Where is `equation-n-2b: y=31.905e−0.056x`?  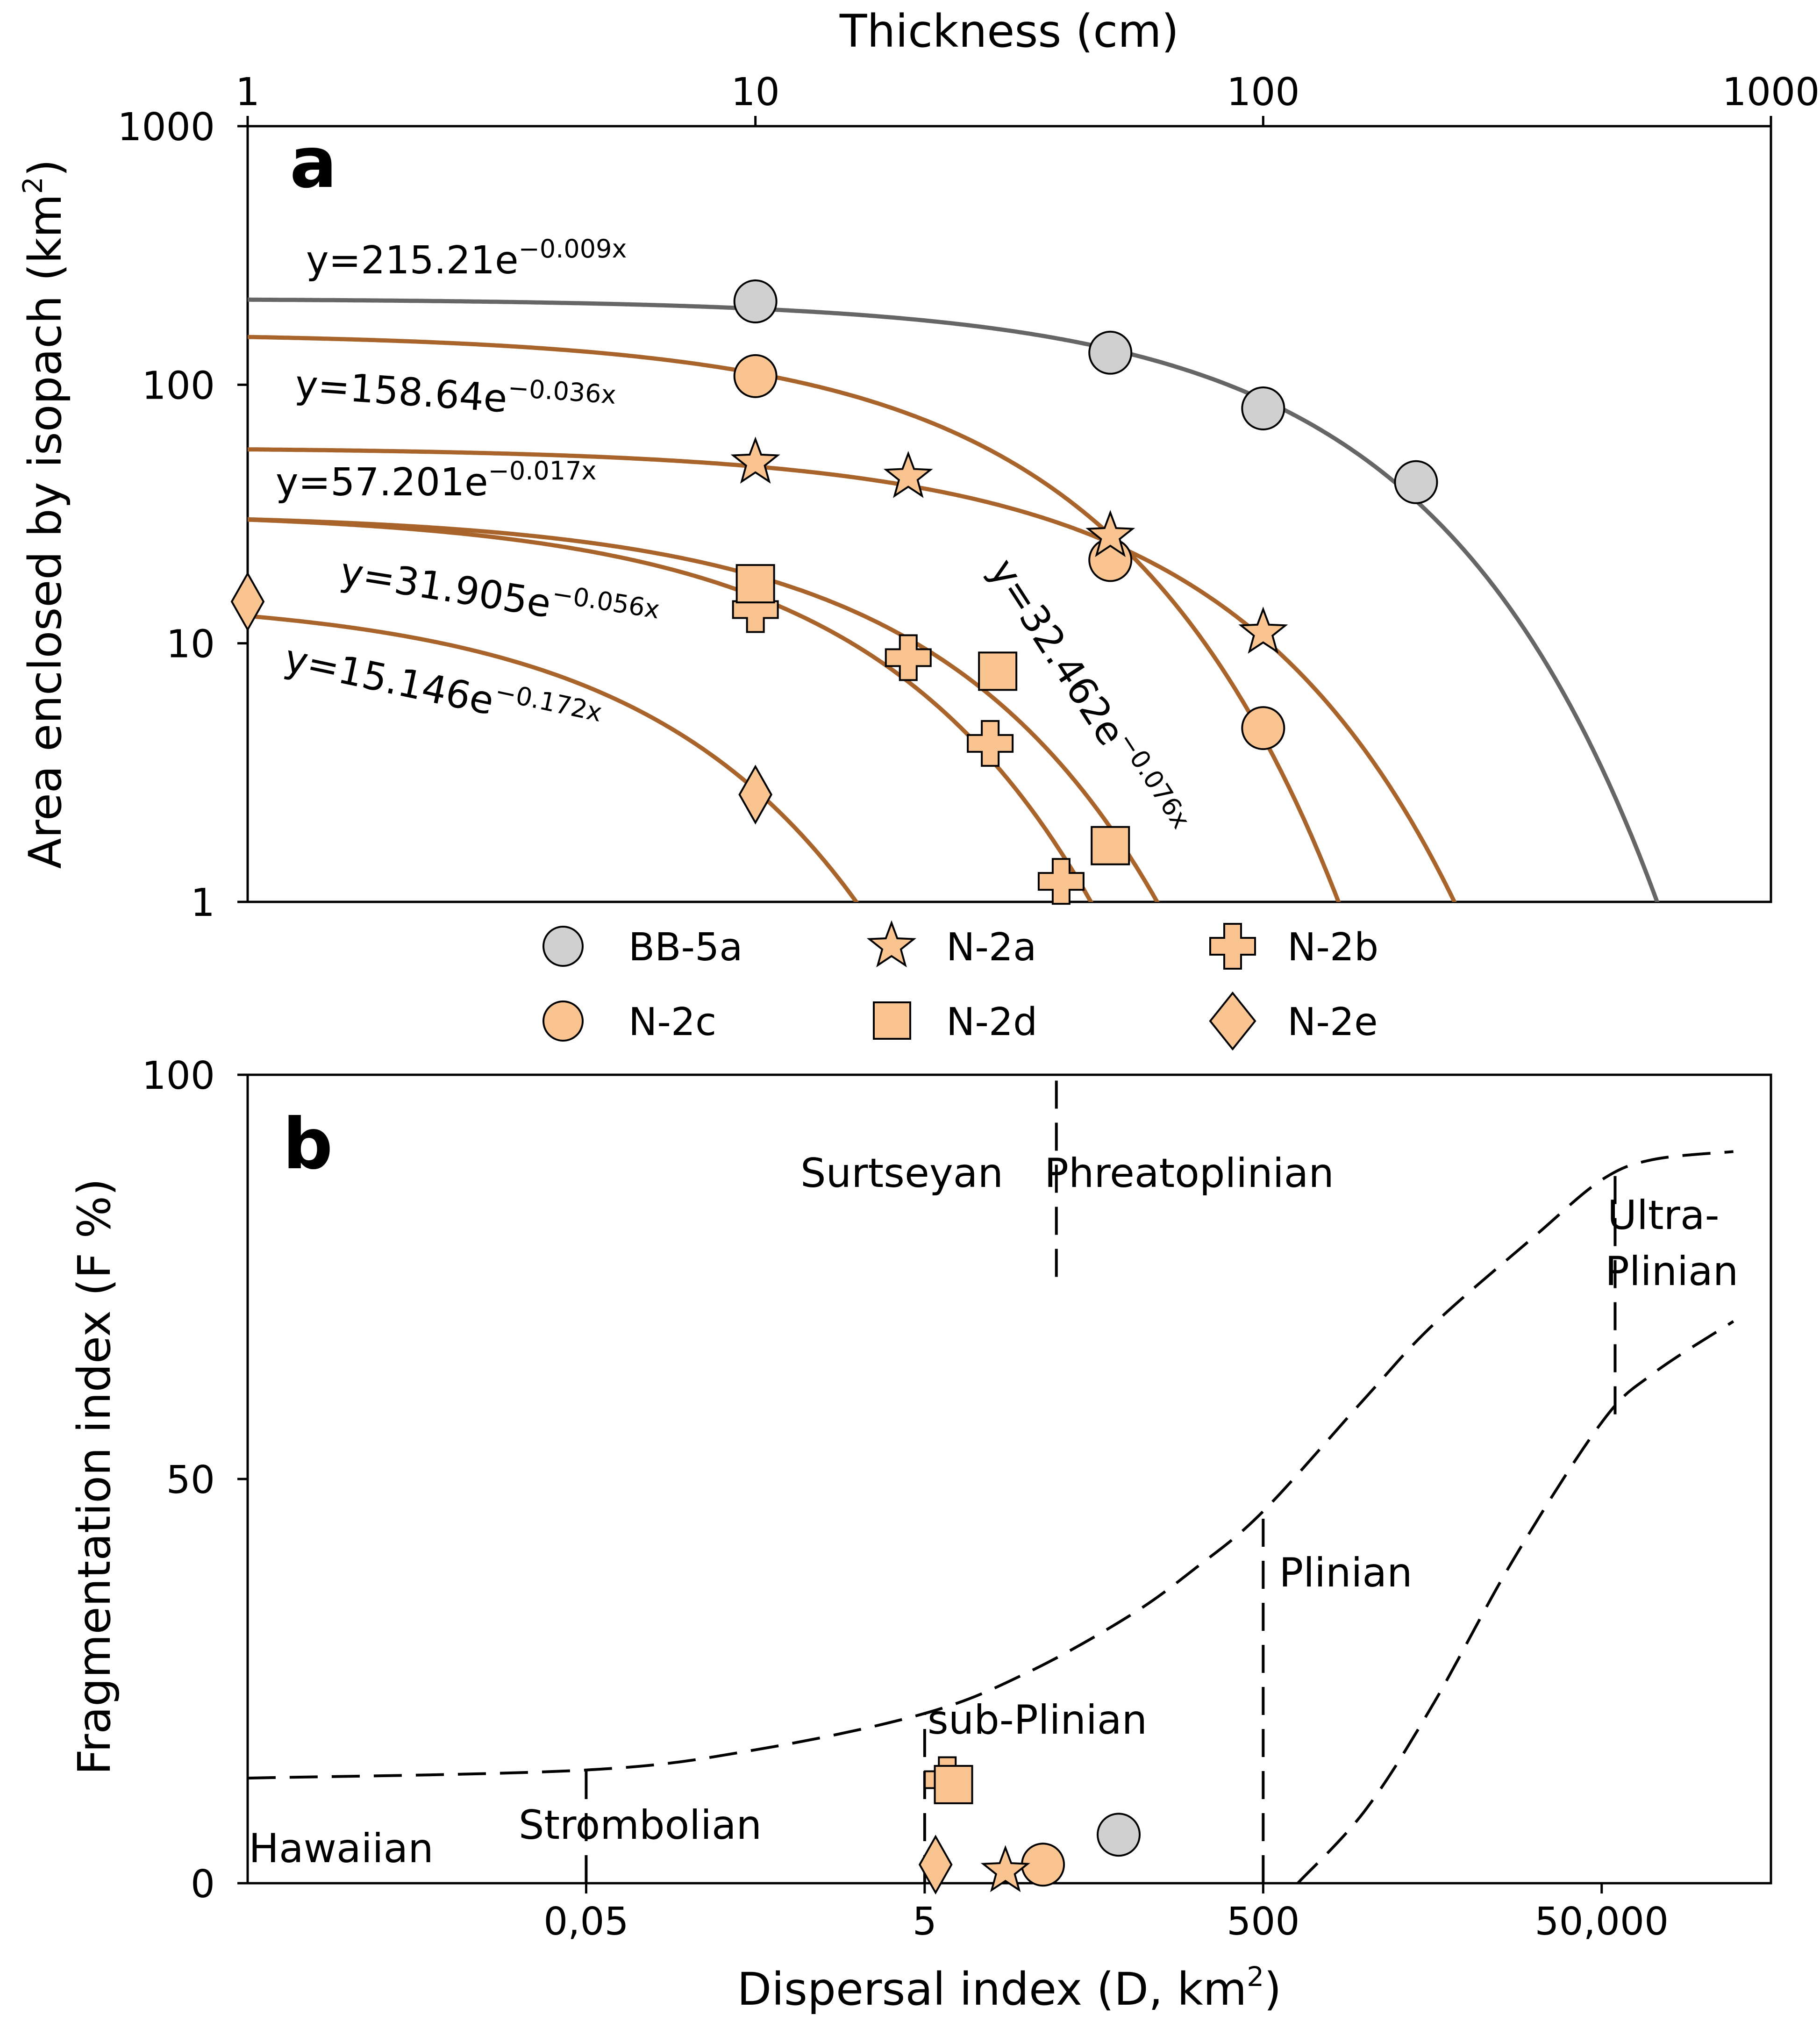 equation-n-2b: y=31.905e−0.056x is located at coordinates (499, 594).